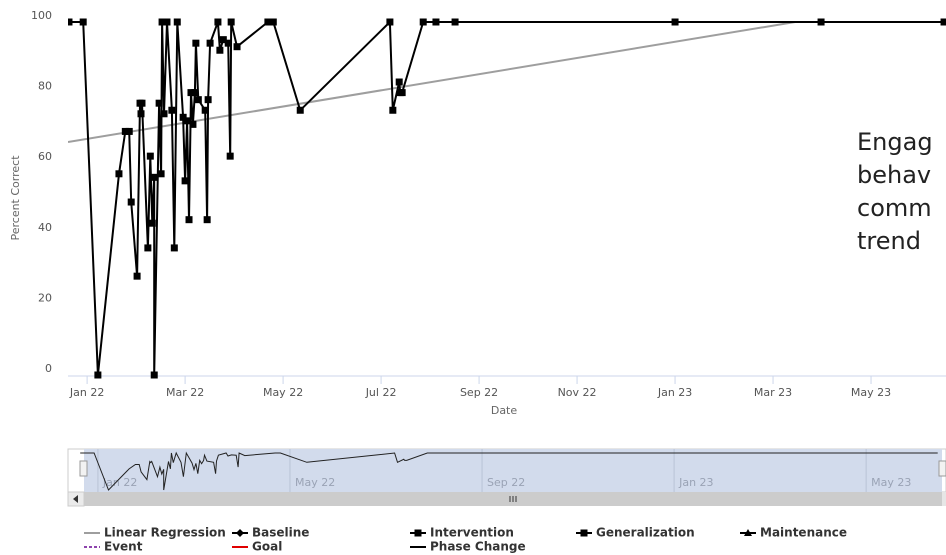 Image resolution: width=946 pixels, height=555 pixels. Describe the element at coordinates (803, 533) in the screenshot. I see `legend-label: Maintenance` at that location.